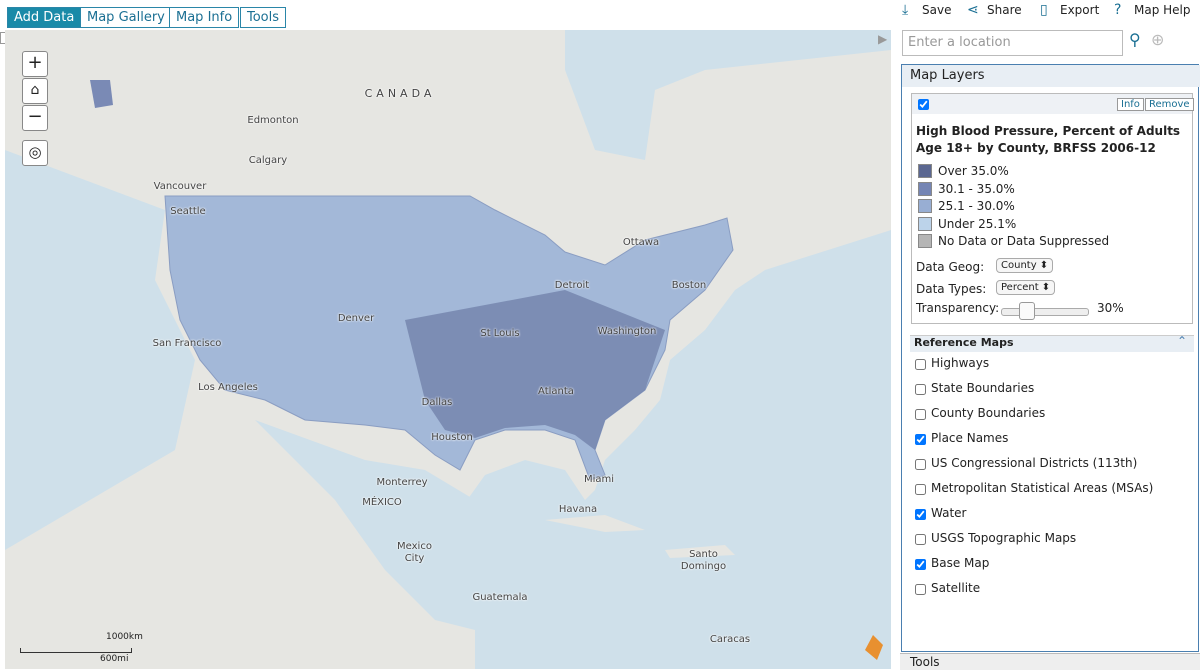 This screenshot has height=670, width=1200. What do you see at coordinates (923, 104) in the screenshot?
I see `layer-checkbox` at bounding box center [923, 104].